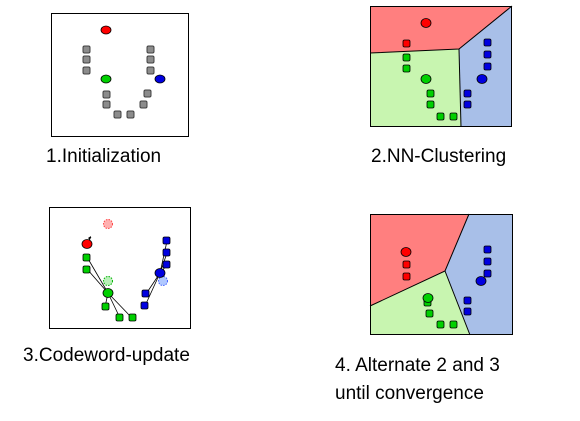  Describe the element at coordinates (118, 82) in the screenshot. I see `data-points` at that location.